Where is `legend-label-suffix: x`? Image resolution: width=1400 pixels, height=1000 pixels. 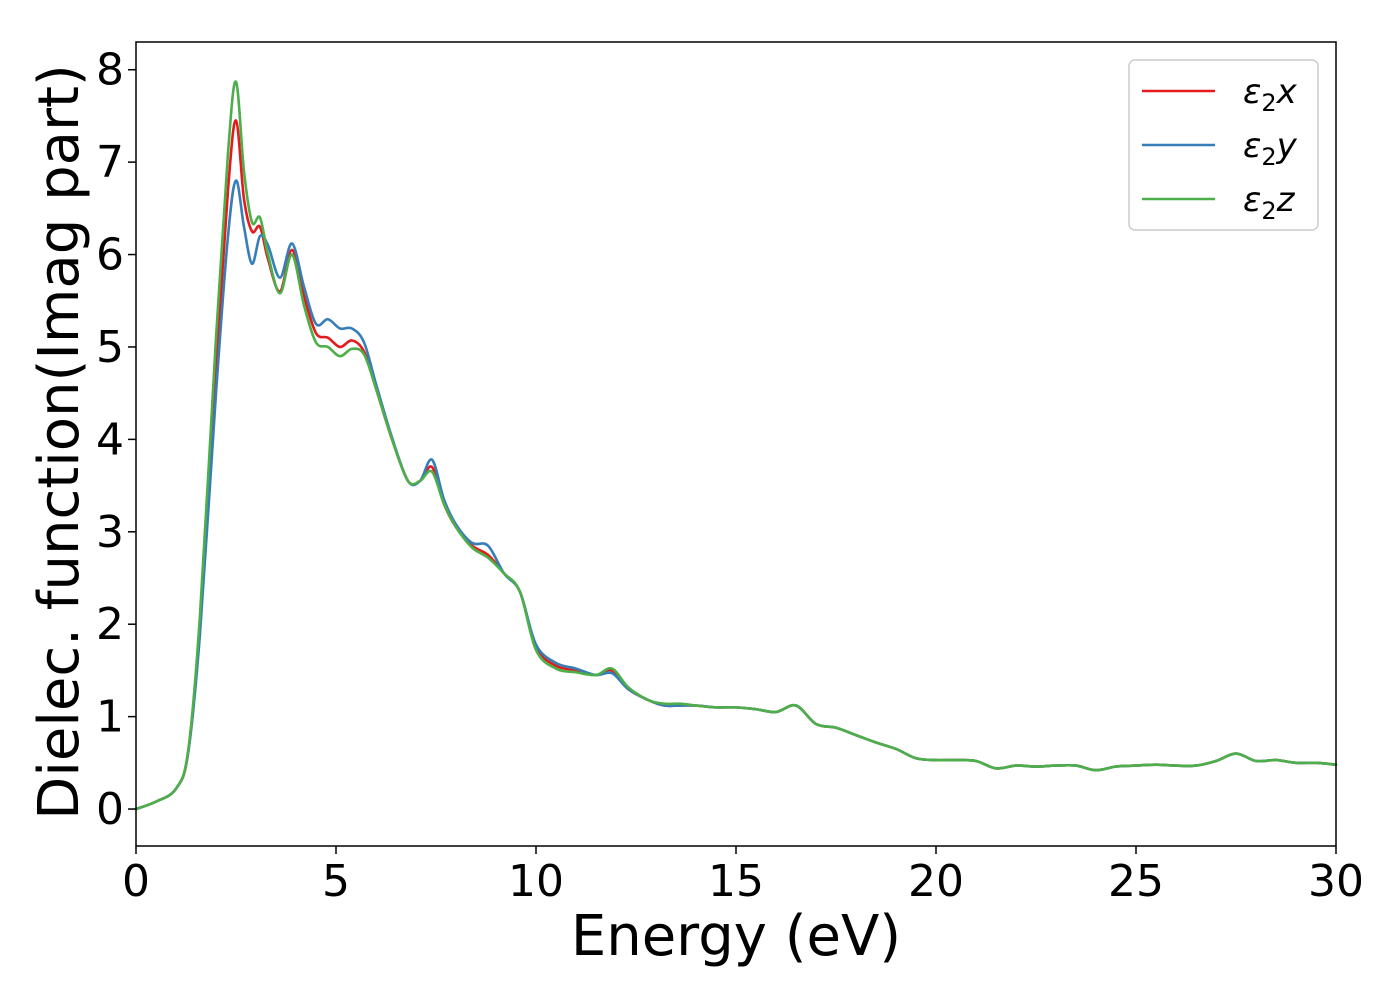 legend-label-suffix: x is located at coordinates (1287, 92).